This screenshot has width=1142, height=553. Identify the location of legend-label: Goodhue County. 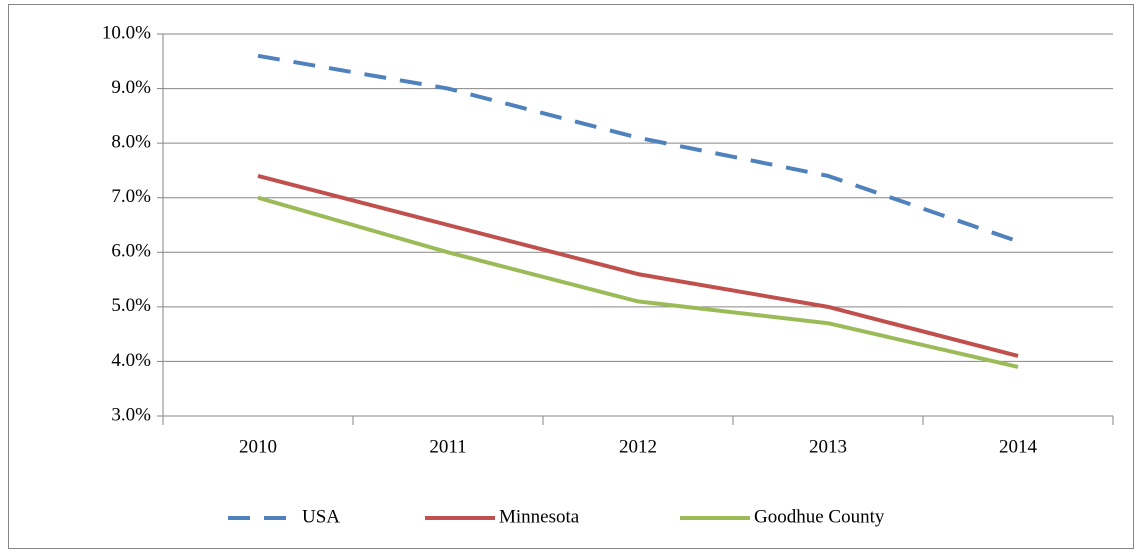
(819, 516).